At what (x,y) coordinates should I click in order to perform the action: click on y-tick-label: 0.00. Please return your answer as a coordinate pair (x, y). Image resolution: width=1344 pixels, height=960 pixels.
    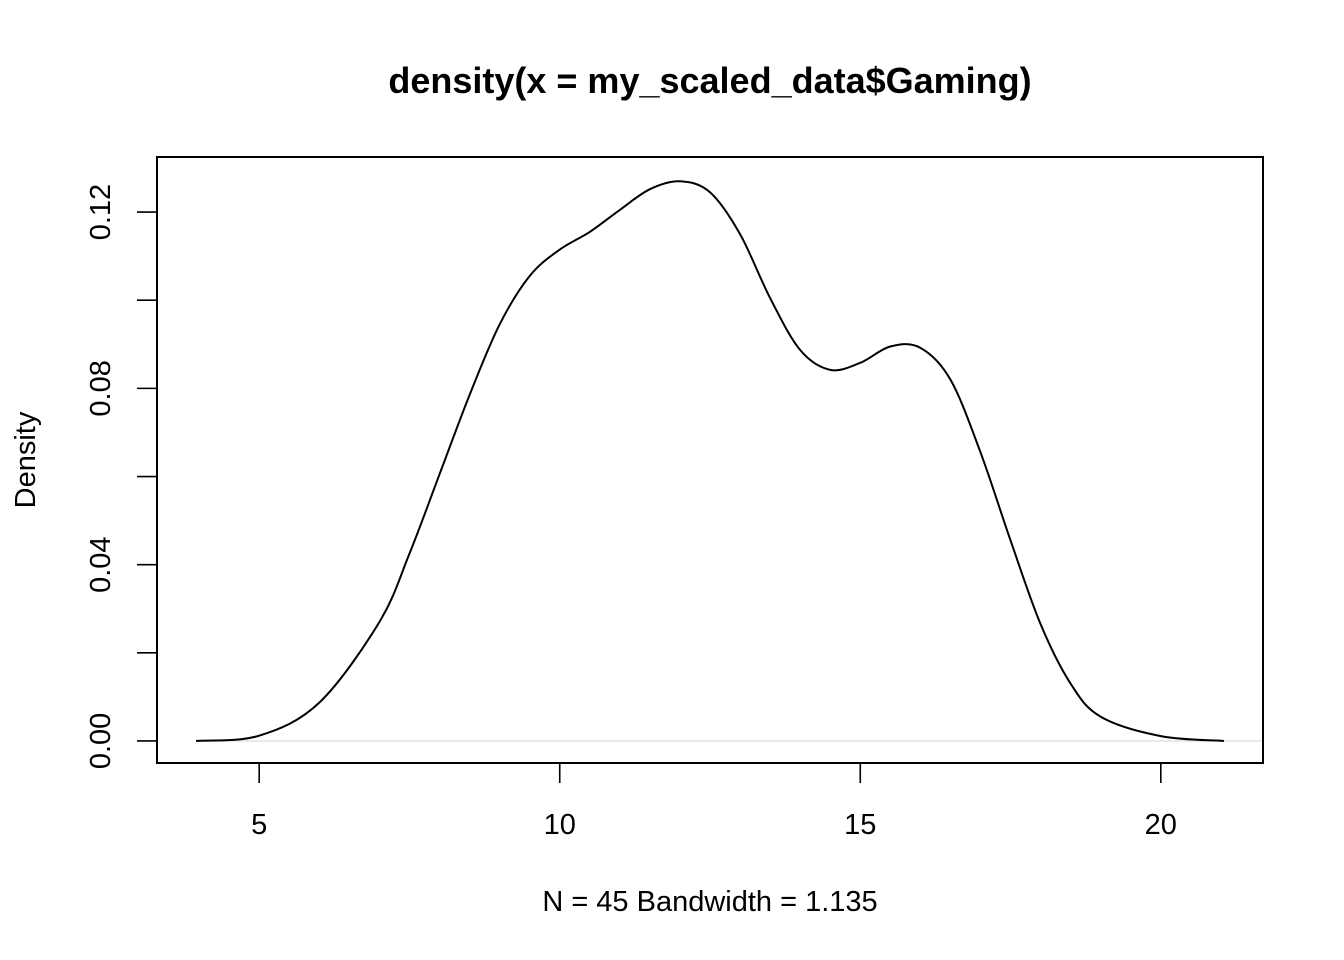
    Looking at the image, I should click on (101, 741).